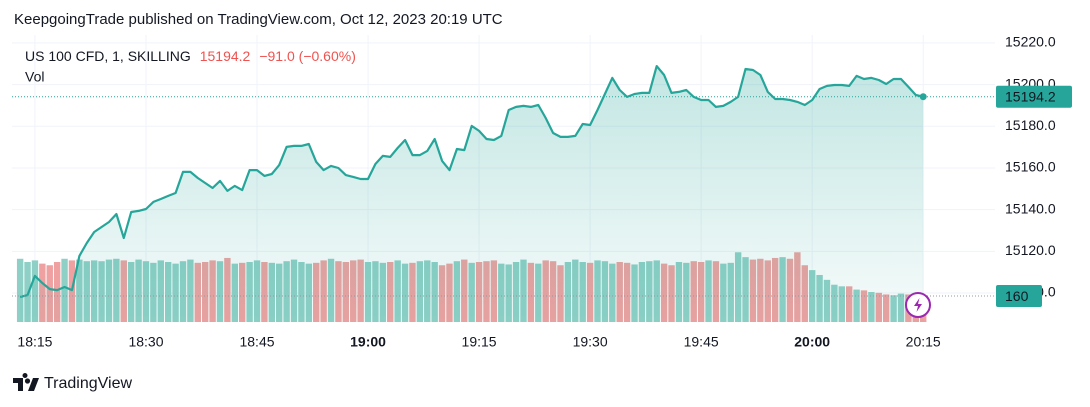 The width and height of the screenshot is (1090, 407). I want to click on x-tick-label: 18:30, so click(145, 342).